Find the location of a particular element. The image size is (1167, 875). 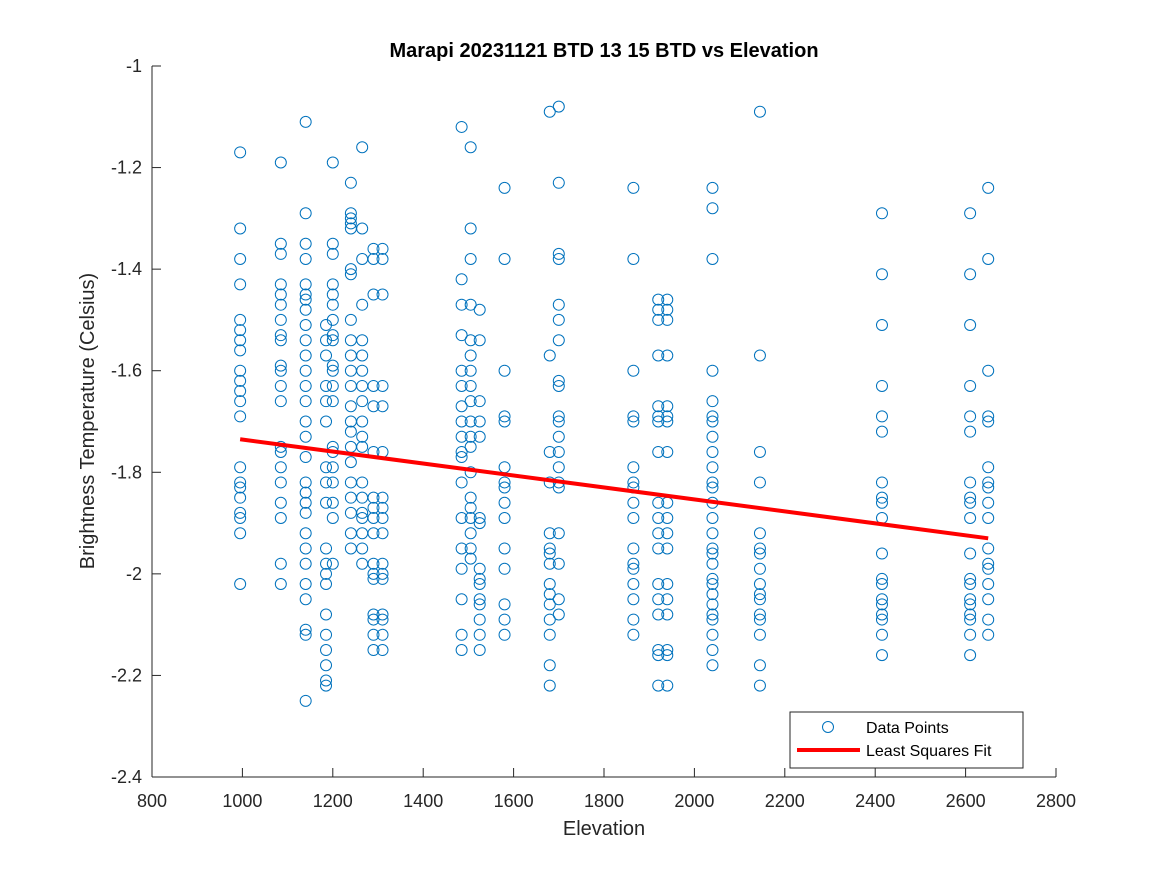

x-tick-label: 1600 is located at coordinates (514, 801).